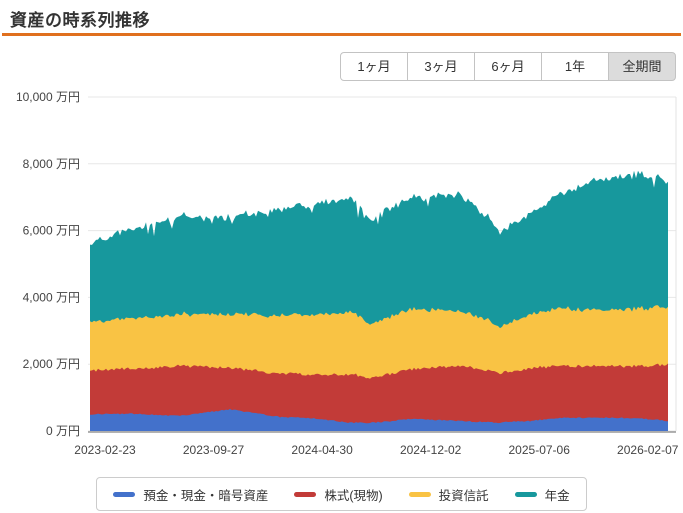  I want to click on legend-item-funds: 投資信託, so click(448, 494).